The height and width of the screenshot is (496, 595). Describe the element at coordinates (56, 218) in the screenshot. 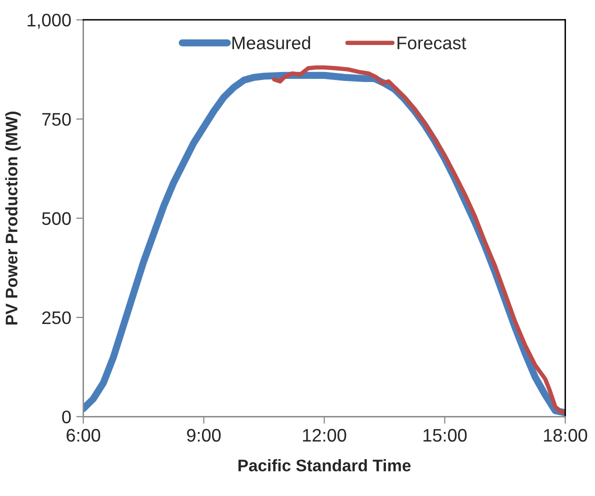

I see `y-tick-label: 500` at that location.